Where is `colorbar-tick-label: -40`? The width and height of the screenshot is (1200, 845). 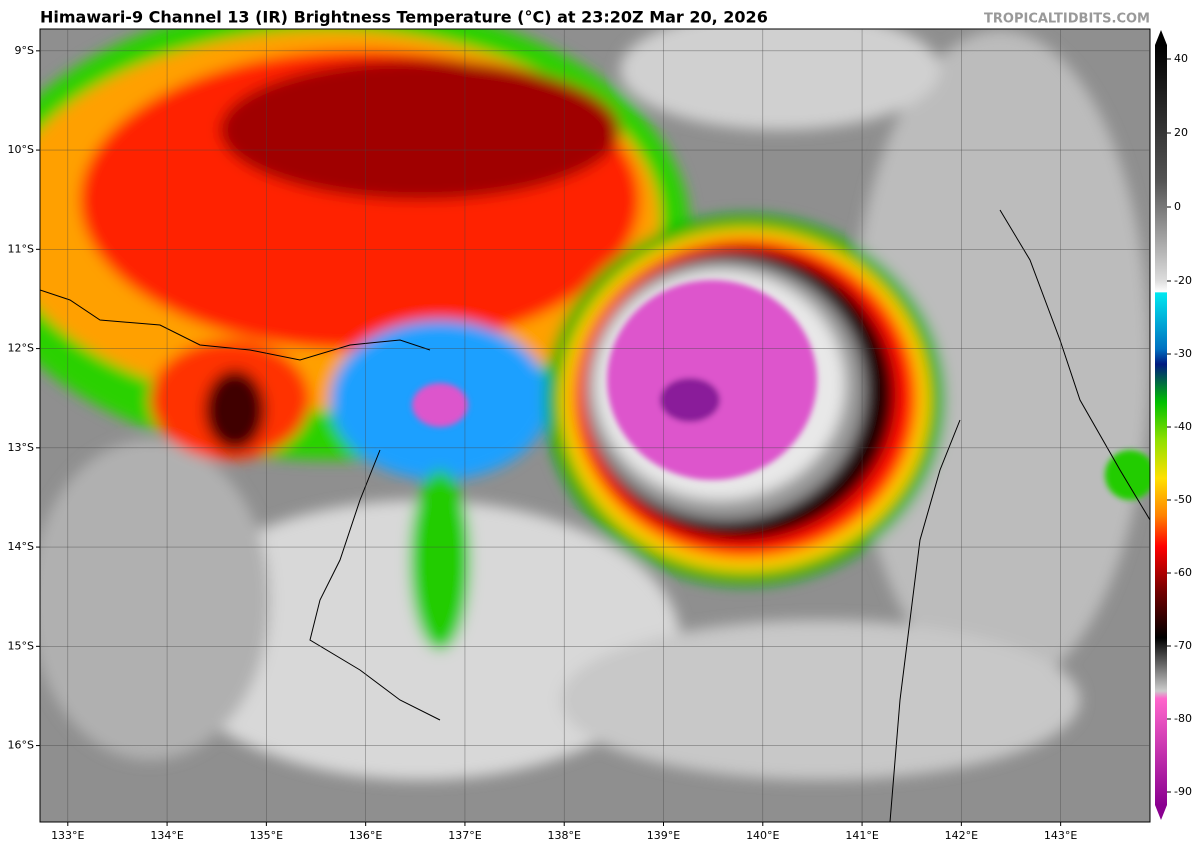 colorbar-tick-label: -40 is located at coordinates (1183, 426).